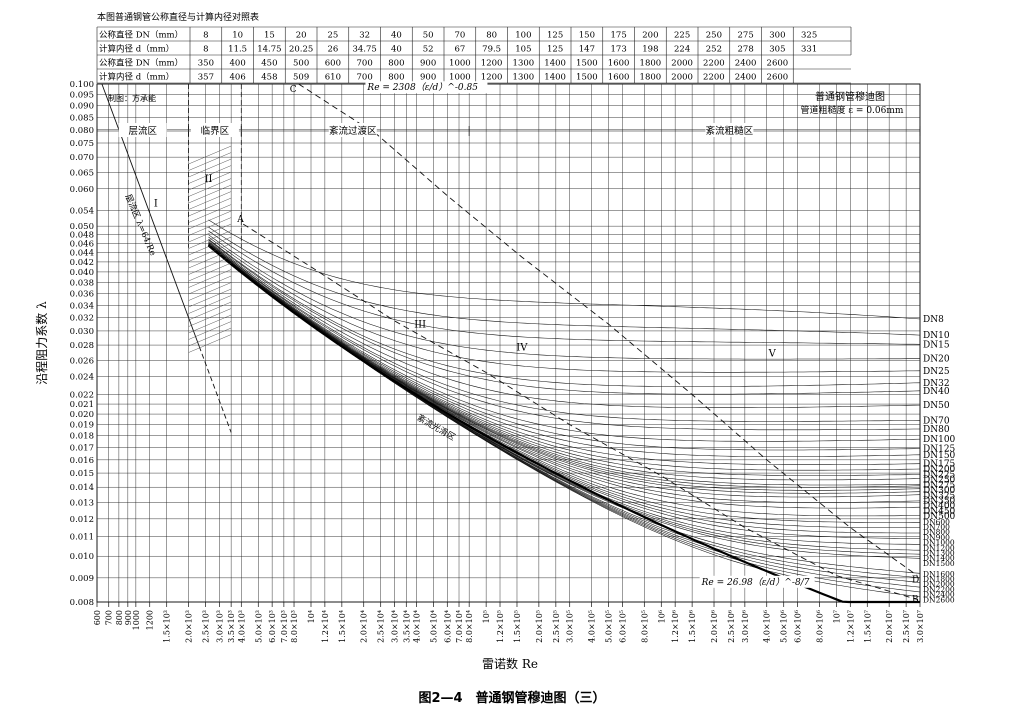  I want to click on upper-boundary-formula: Re = 2308（ε/d）^-0.85, so click(422, 87).